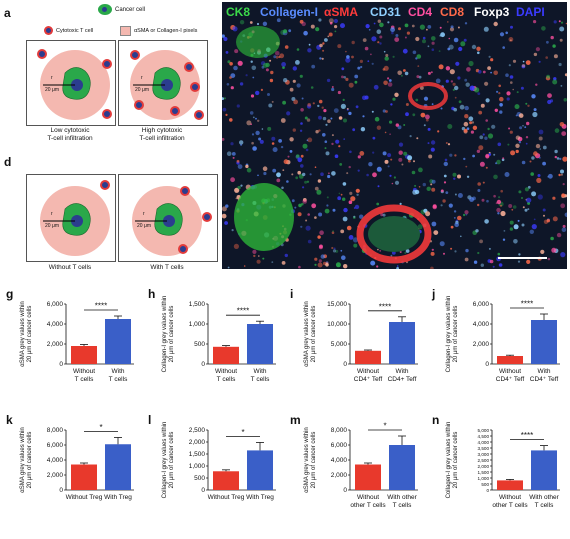 The width and height of the screenshot is (570, 539). I want to click on caption-low: Low cytotoxic T-cell infiltration, so click(70, 134).